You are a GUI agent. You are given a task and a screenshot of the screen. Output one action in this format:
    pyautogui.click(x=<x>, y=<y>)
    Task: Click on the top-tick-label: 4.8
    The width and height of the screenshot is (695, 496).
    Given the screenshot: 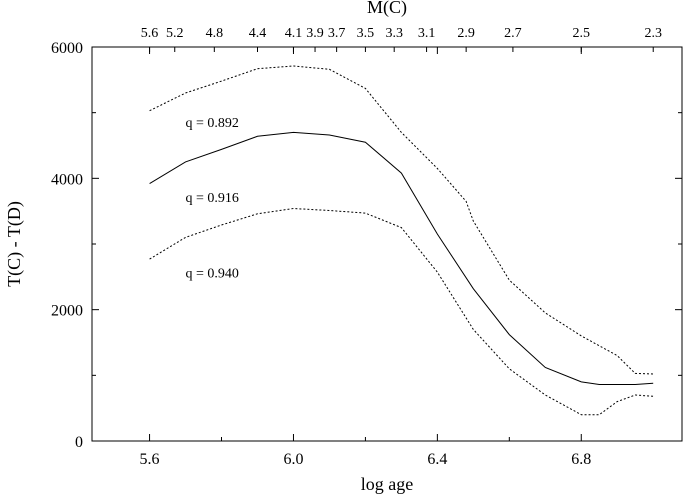 What is the action you would take?
    pyautogui.click(x=215, y=33)
    